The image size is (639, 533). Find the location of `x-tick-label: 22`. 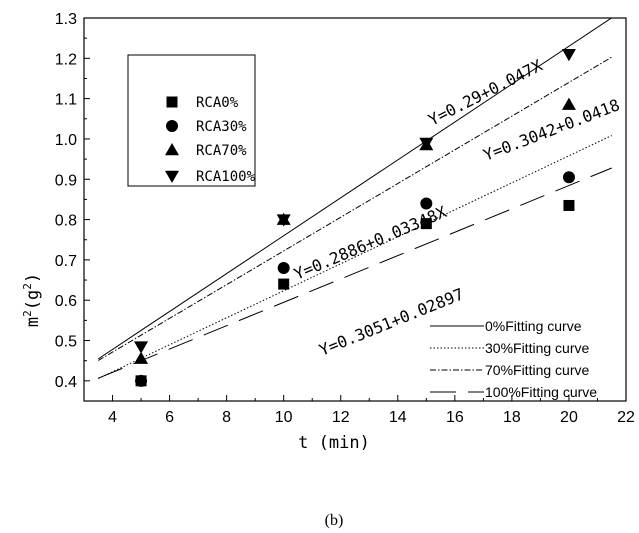

x-tick-label: 22 is located at coordinates (626, 417).